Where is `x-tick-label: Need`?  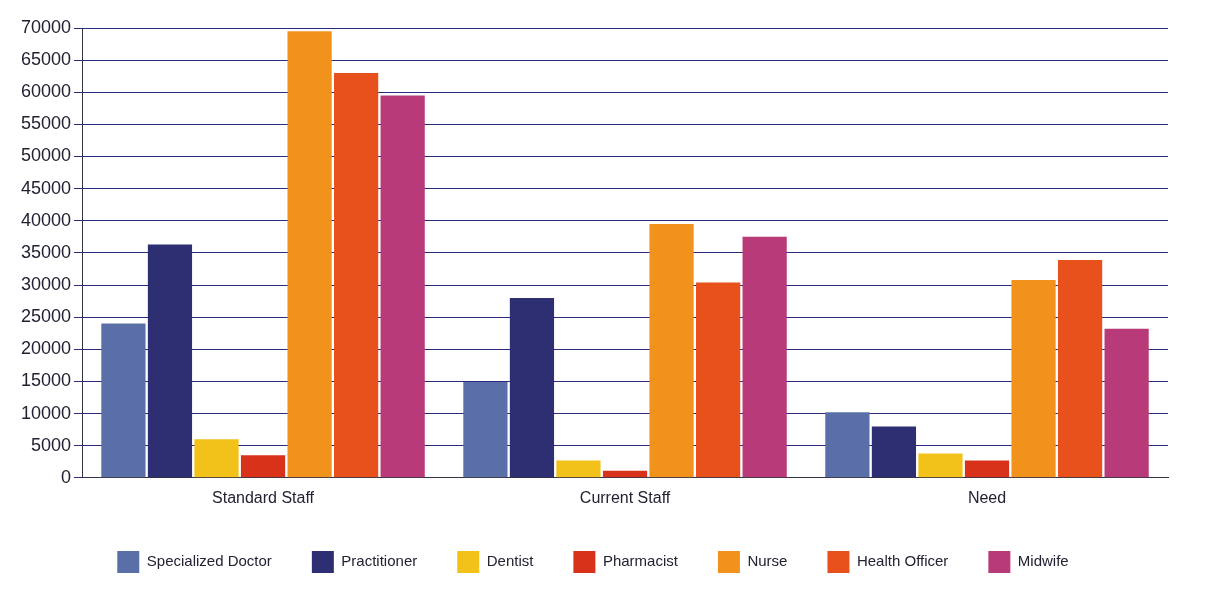
x-tick-label: Need is located at coordinates (987, 497).